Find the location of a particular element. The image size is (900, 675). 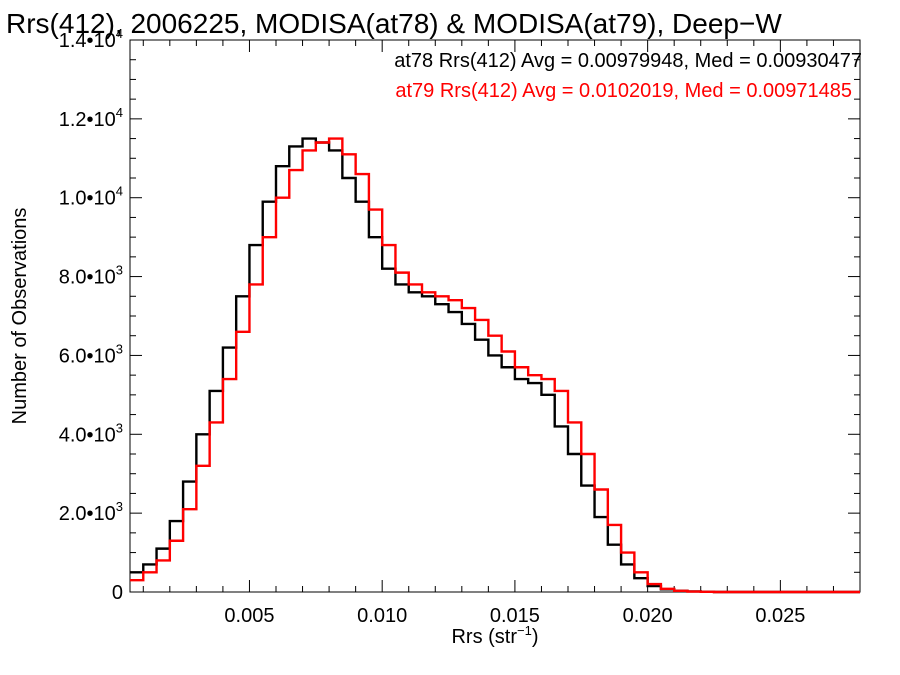

x-axis-label: Rrs (str−1) is located at coordinates (494, 635).